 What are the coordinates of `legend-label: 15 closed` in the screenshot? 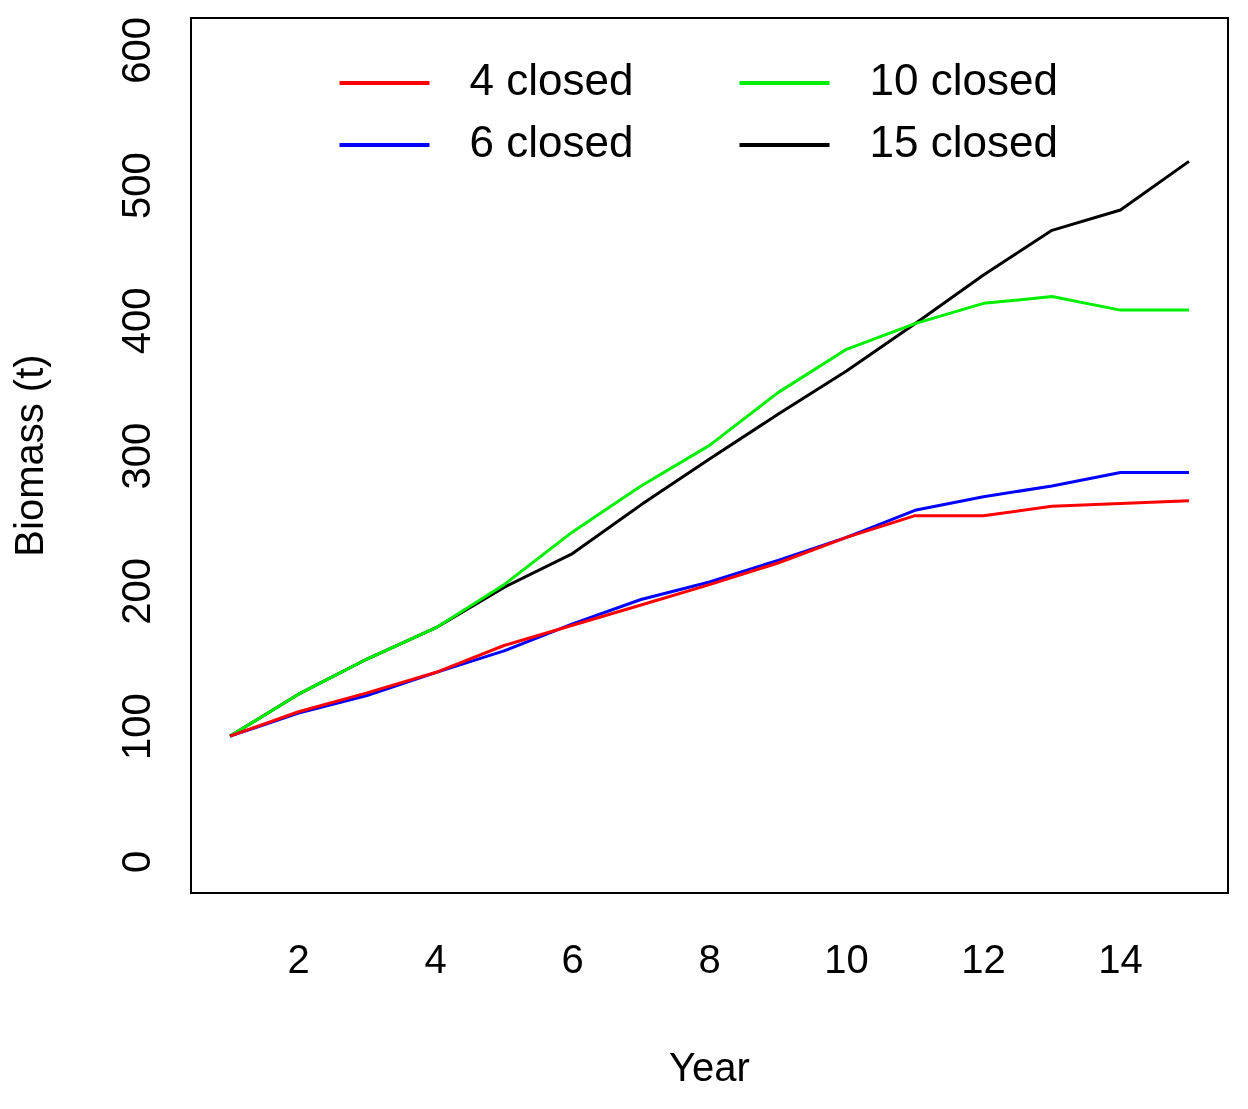 It's located at (963, 142).